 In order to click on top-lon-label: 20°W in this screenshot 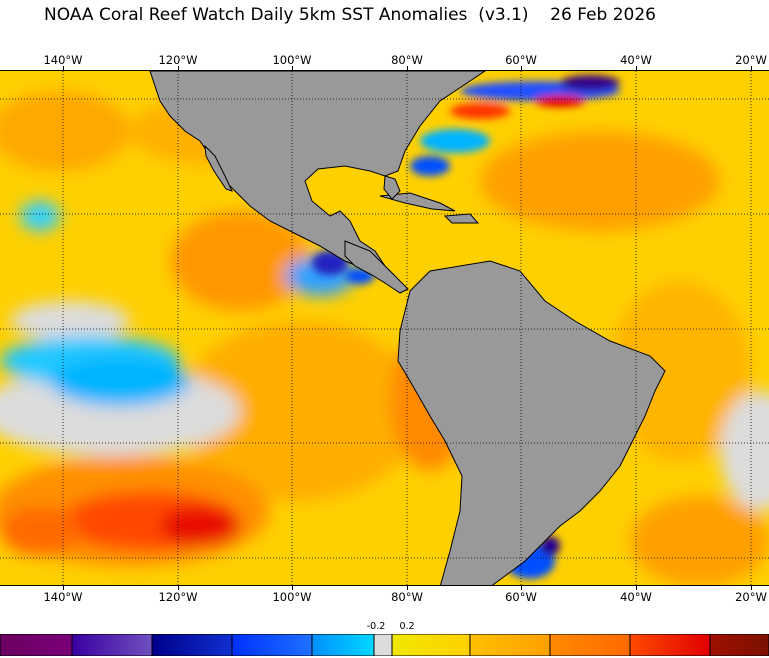, I will do `click(751, 60)`.